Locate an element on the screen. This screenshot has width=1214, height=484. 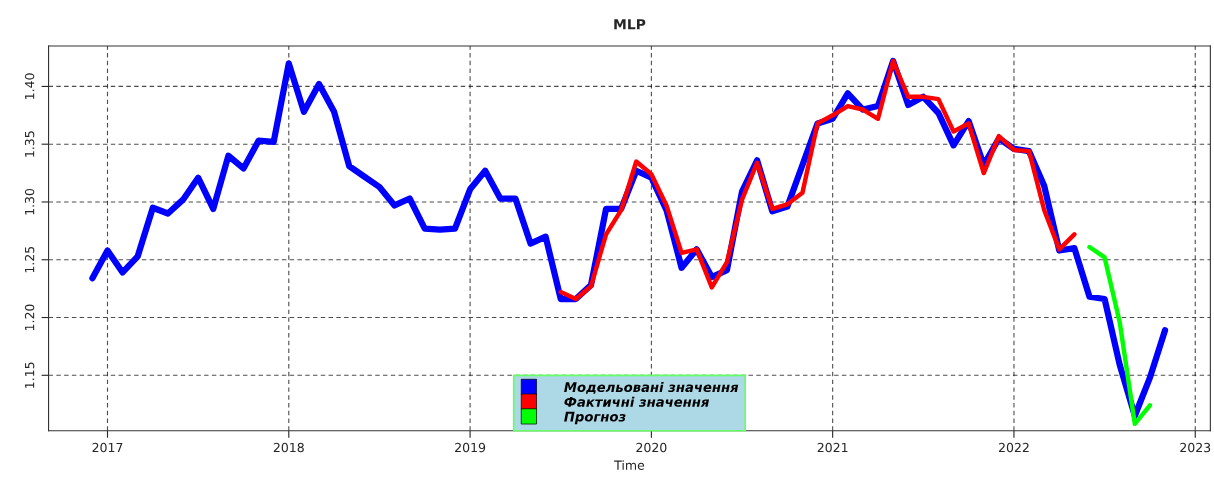
legend-label: Фактичні значення is located at coordinates (636, 401).